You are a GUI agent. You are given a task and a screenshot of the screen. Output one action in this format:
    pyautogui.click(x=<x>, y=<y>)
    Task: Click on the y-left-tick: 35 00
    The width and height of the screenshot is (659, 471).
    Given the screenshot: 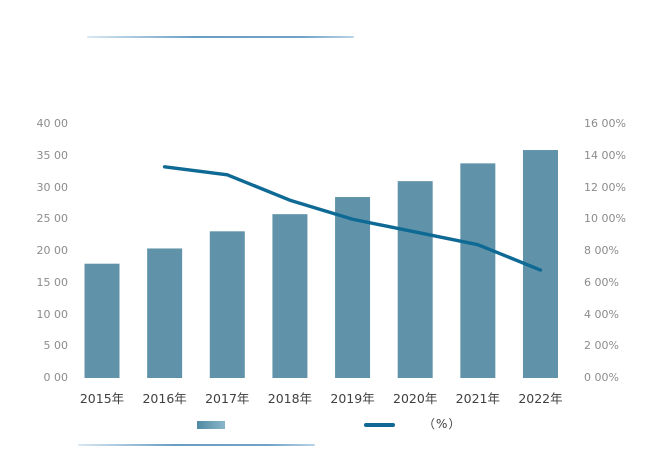 What is the action you would take?
    pyautogui.click(x=52, y=155)
    